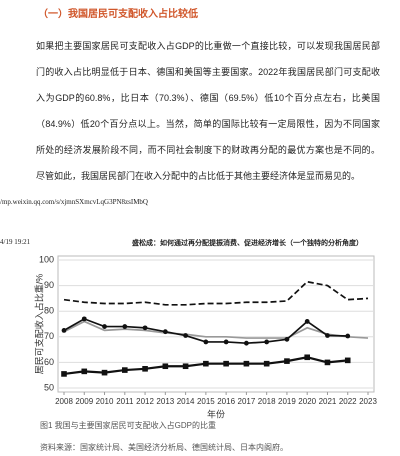  I want to click on x-tick-label: 2010, so click(105, 401).